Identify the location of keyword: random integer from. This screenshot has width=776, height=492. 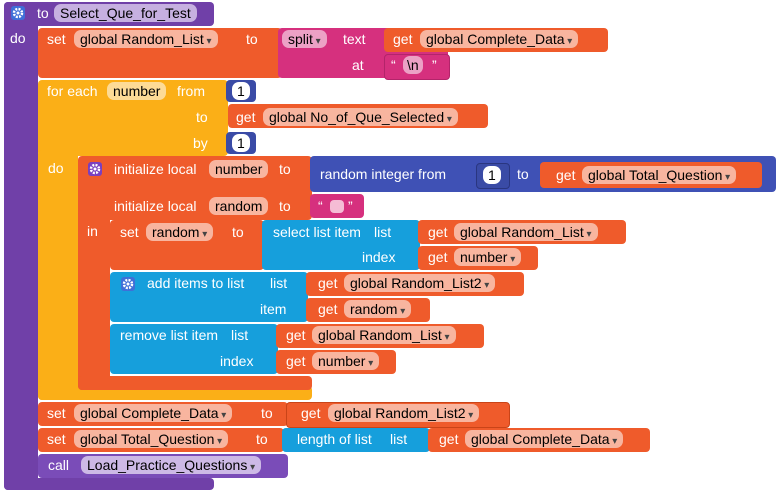
(383, 174).